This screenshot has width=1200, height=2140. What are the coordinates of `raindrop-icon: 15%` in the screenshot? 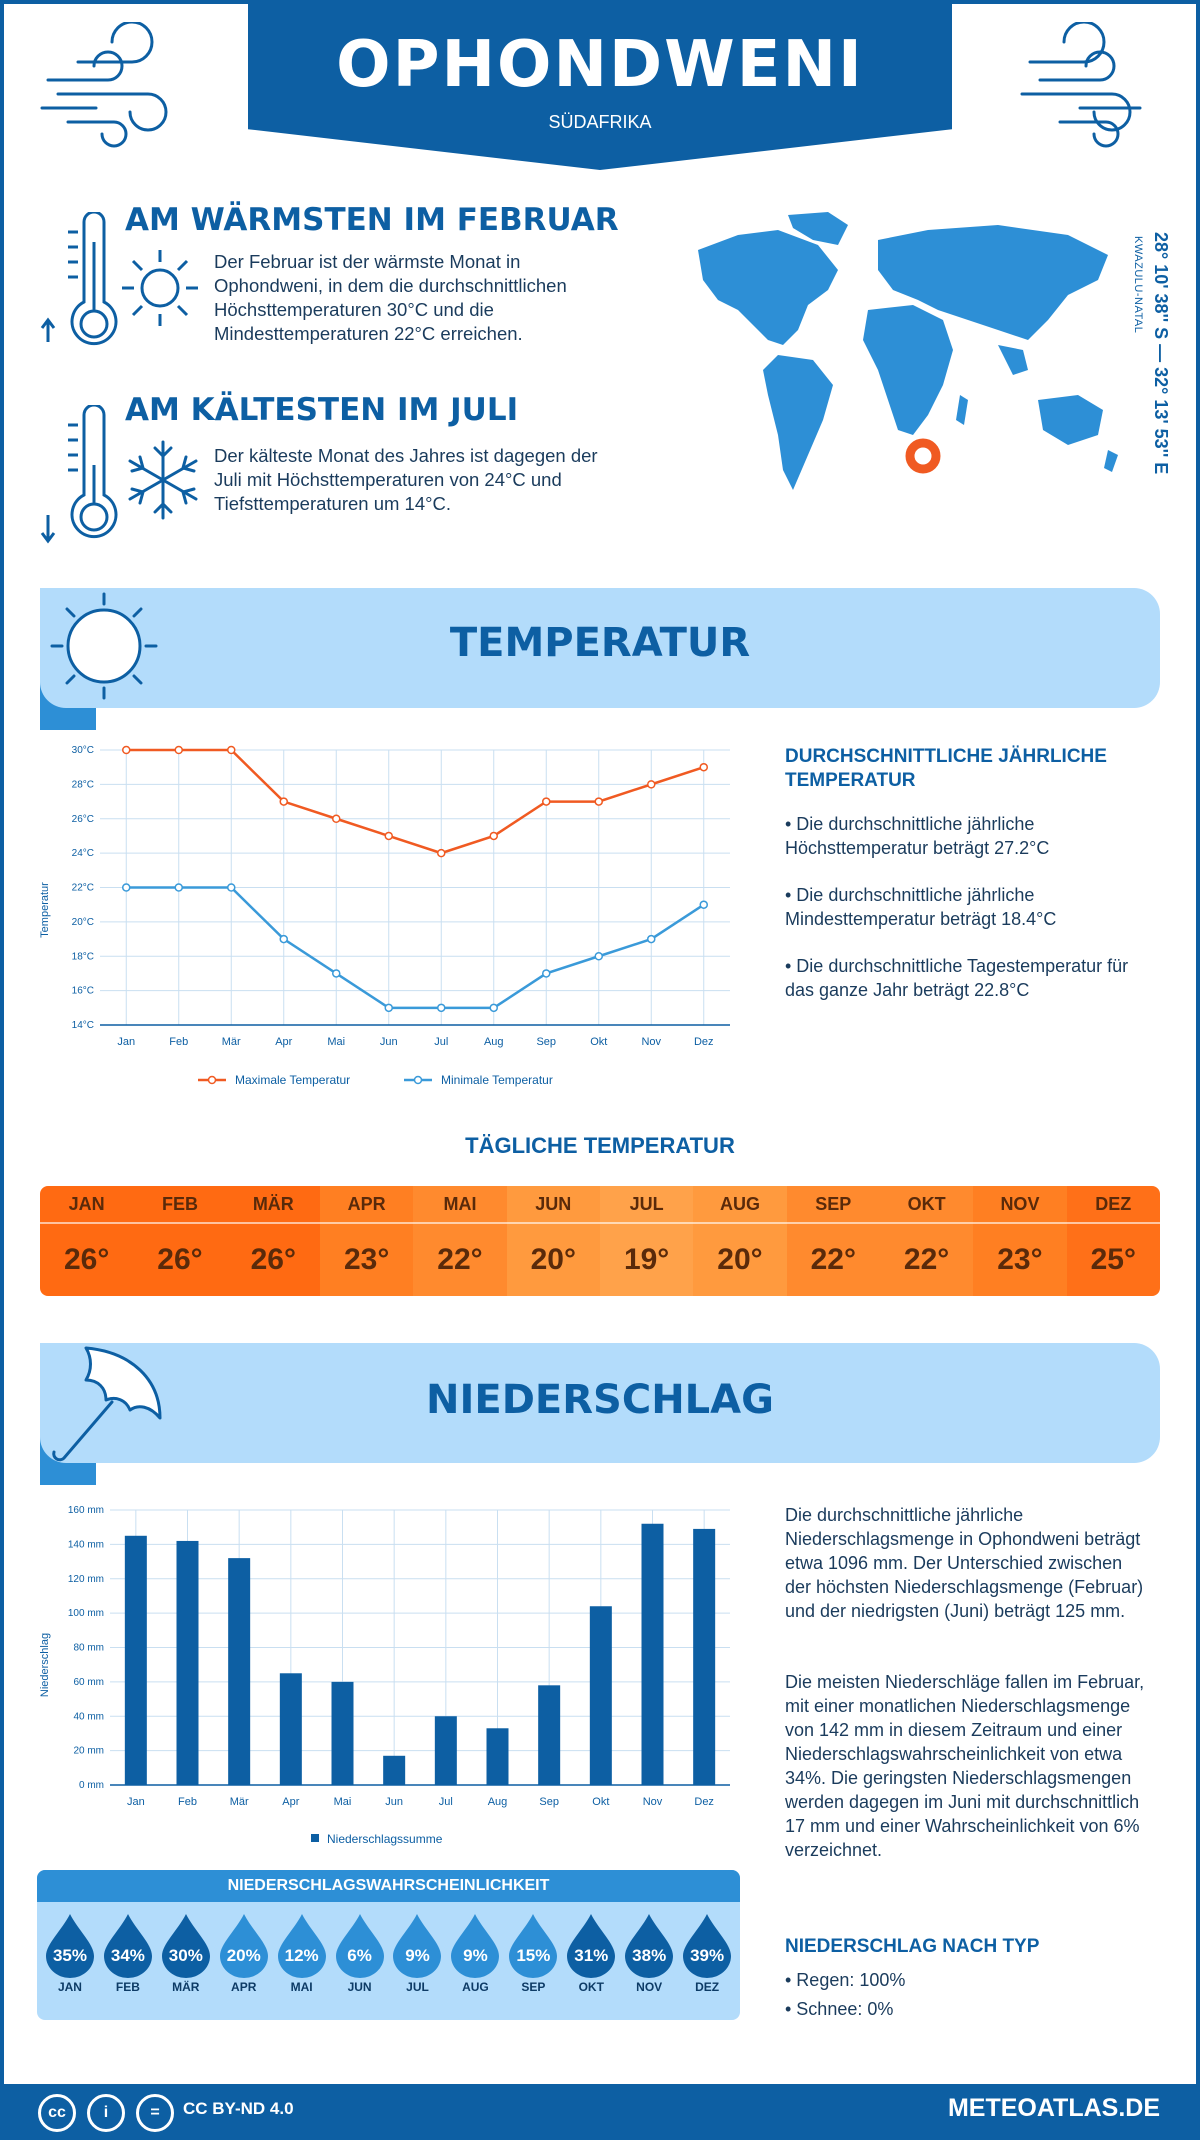 It's located at (533, 1945).